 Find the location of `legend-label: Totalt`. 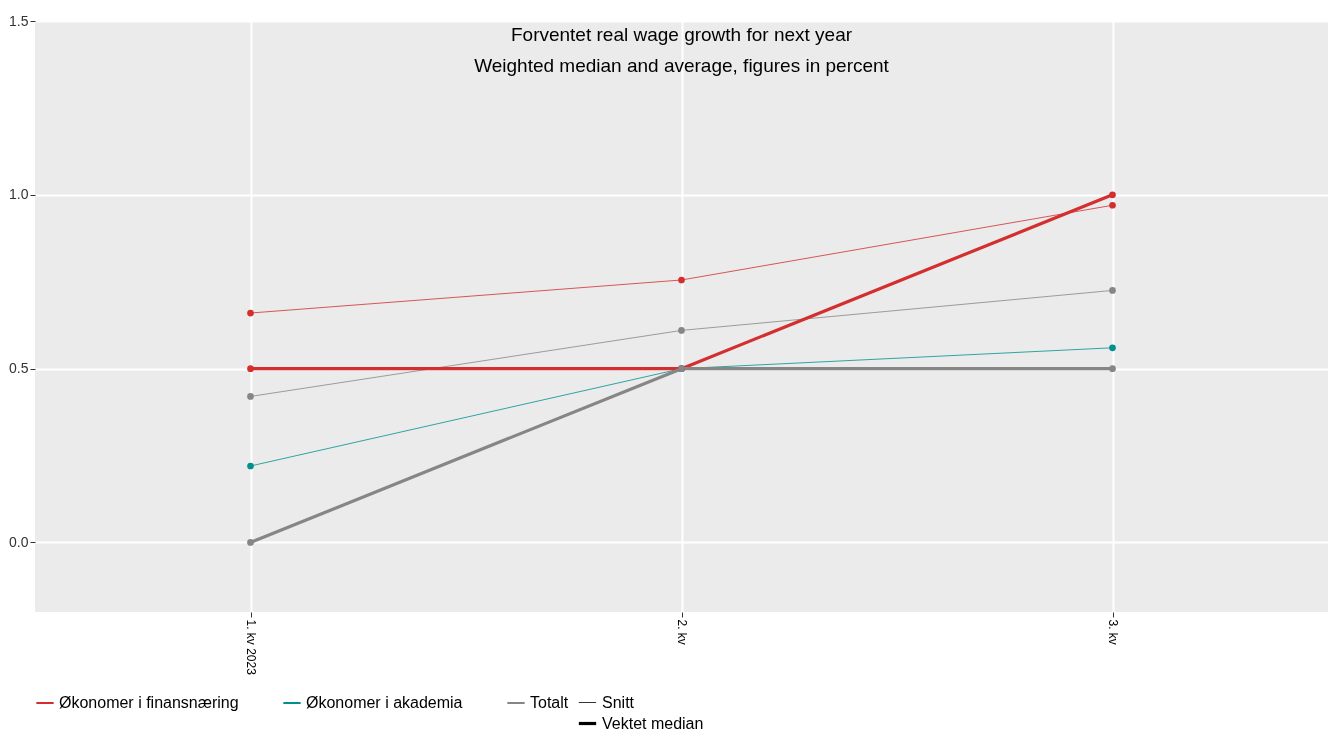

legend-label: Totalt is located at coordinates (549, 702).